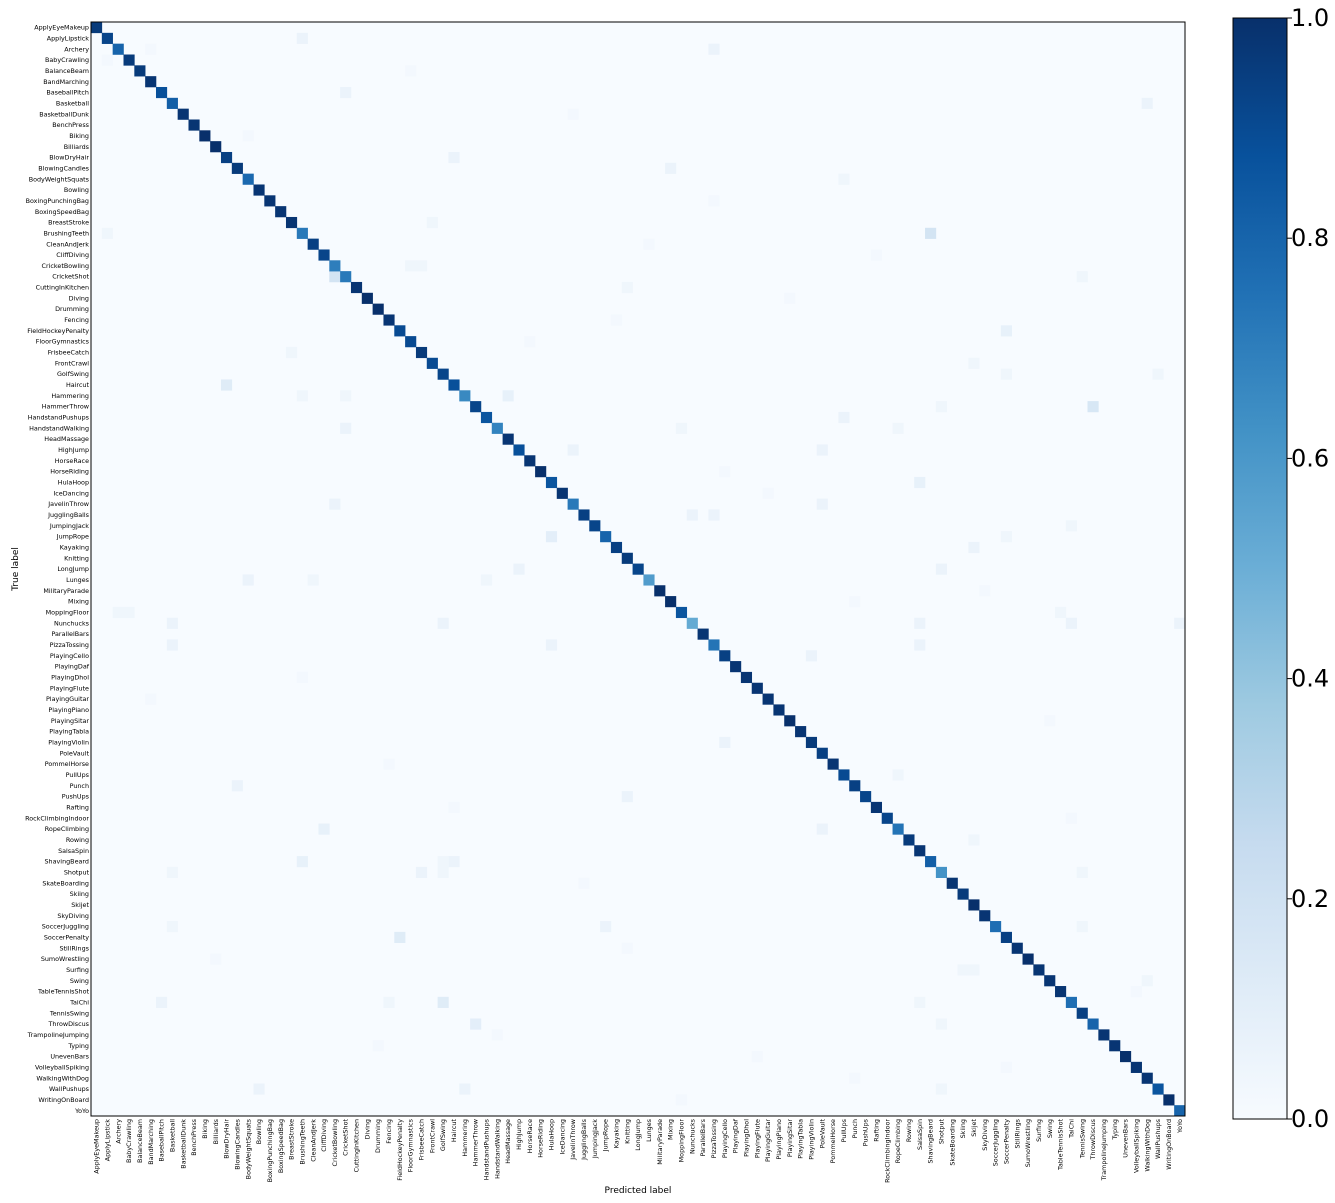 The image size is (1335, 1203). Describe the element at coordinates (660, 1142) in the screenshot. I see `x-tick-label: MilitaryParade` at that location.